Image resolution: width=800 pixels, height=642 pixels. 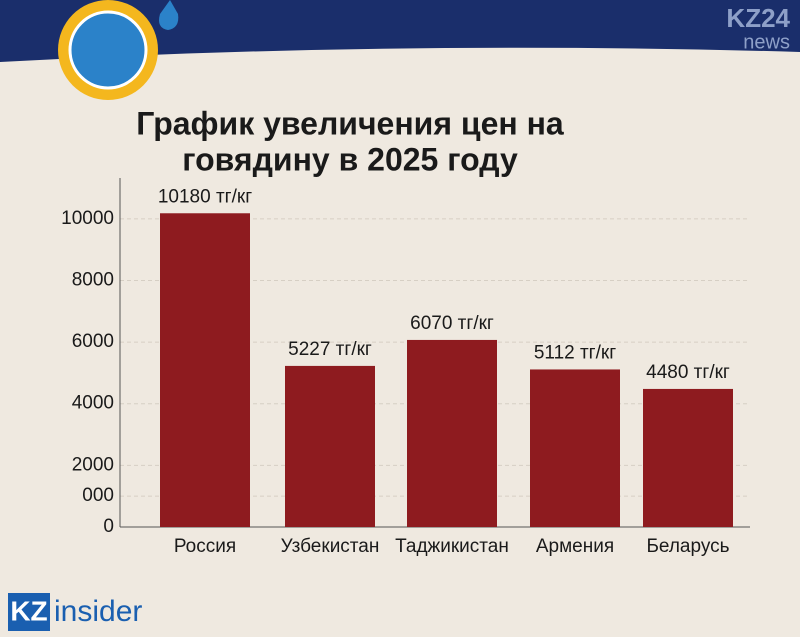 What do you see at coordinates (93, 403) in the screenshot?
I see `y-tick-label: 4000` at bounding box center [93, 403].